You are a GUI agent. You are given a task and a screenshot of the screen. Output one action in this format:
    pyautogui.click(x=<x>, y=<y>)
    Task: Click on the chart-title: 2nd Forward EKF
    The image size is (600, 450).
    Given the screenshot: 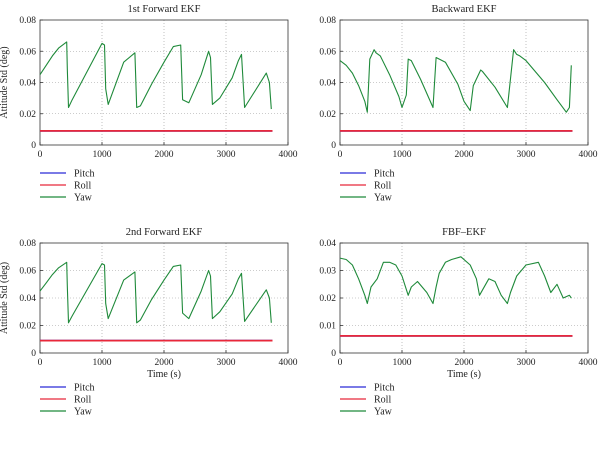 What is the action you would take?
    pyautogui.click(x=164, y=232)
    